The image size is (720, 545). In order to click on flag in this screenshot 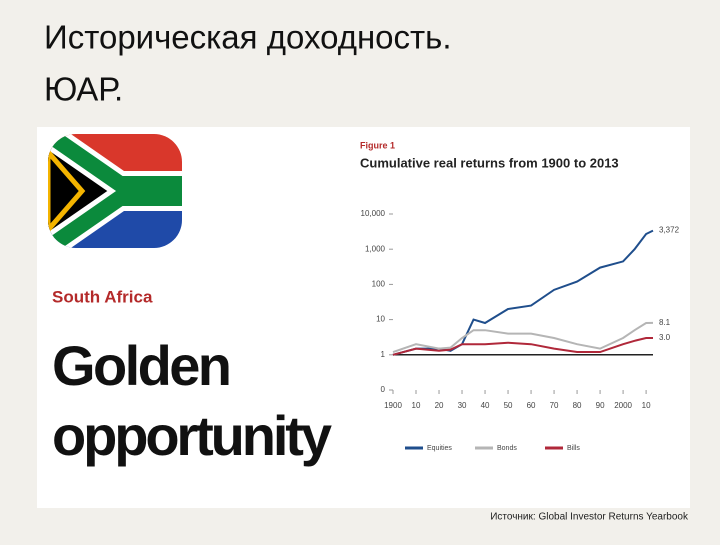, I will do `click(115, 191)`.